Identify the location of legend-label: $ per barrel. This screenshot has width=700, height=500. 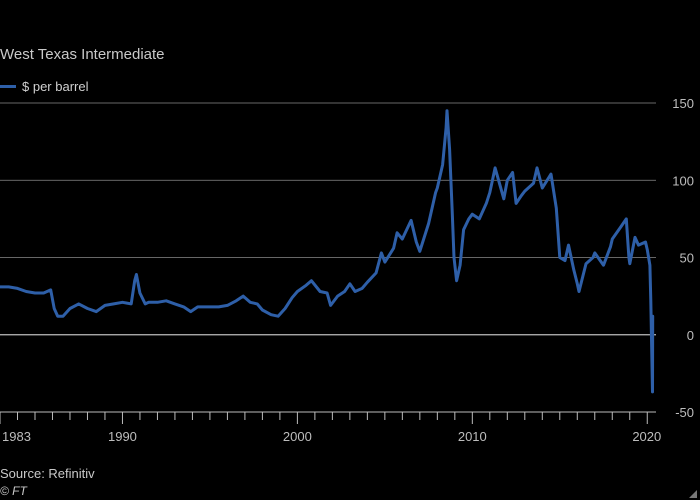
(55, 86).